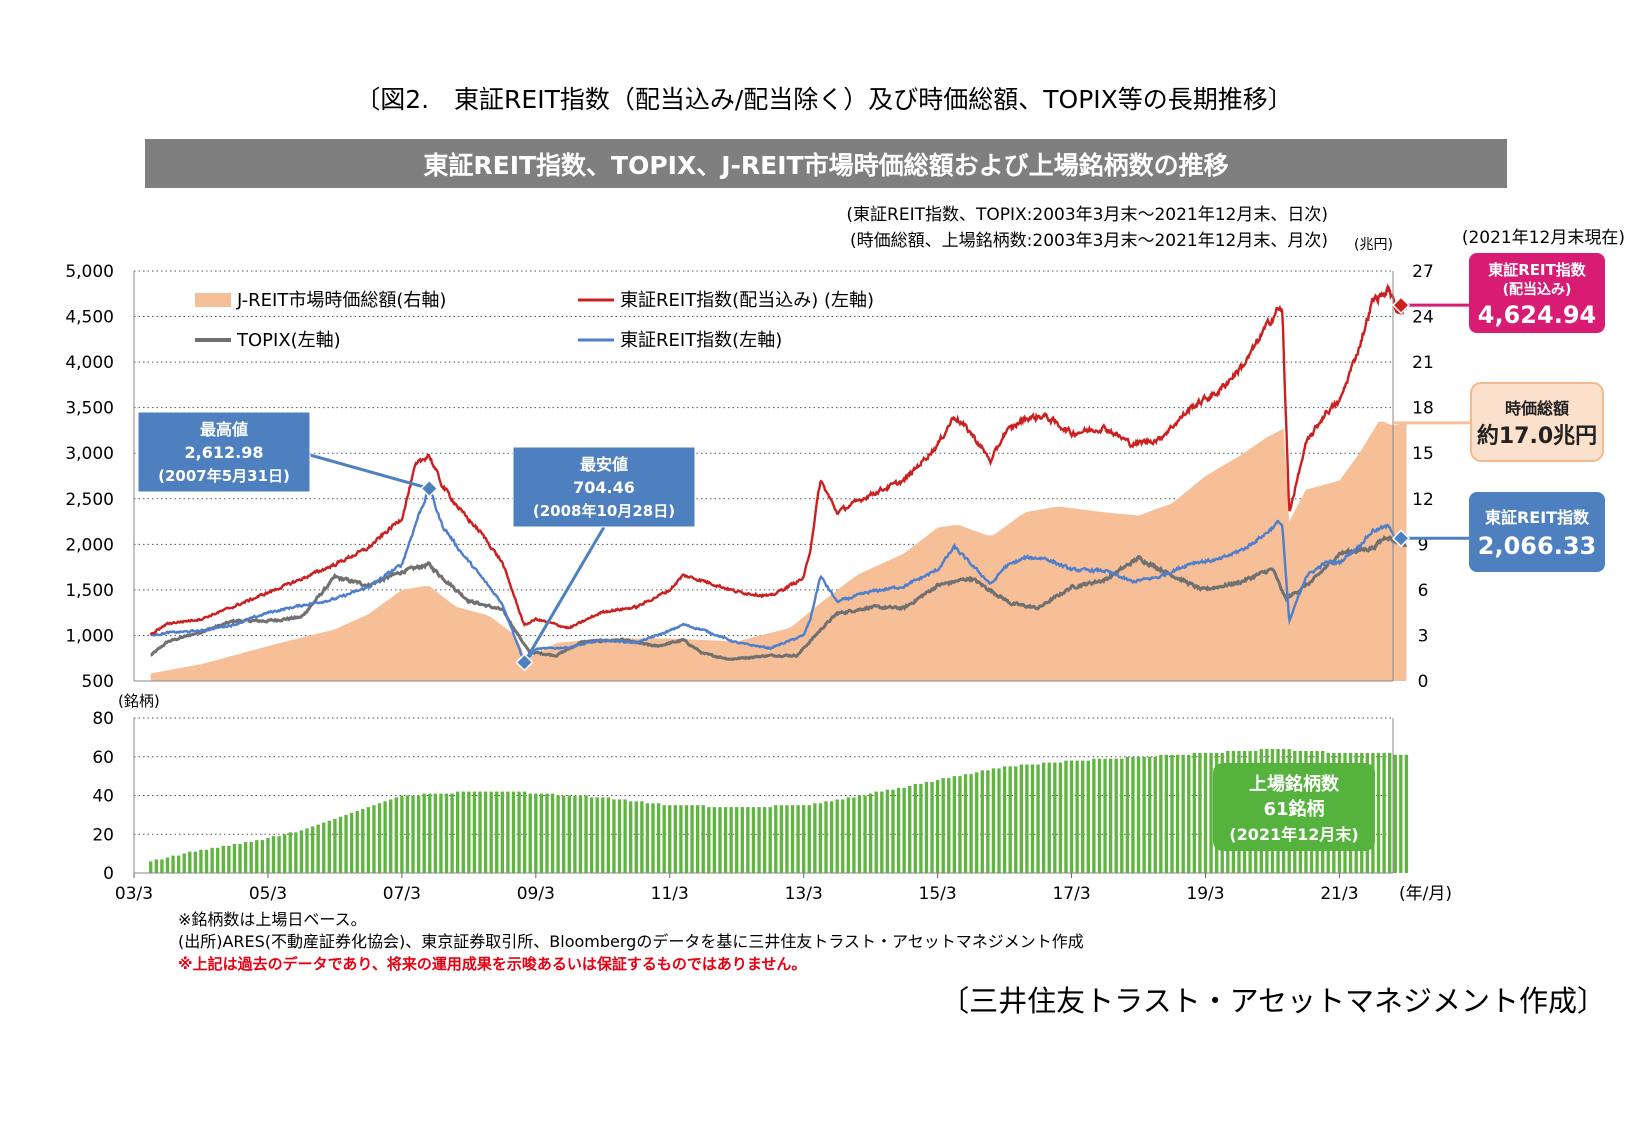  What do you see at coordinates (402, 894) in the screenshot?
I see `x-tick-label: 07/3` at bounding box center [402, 894].